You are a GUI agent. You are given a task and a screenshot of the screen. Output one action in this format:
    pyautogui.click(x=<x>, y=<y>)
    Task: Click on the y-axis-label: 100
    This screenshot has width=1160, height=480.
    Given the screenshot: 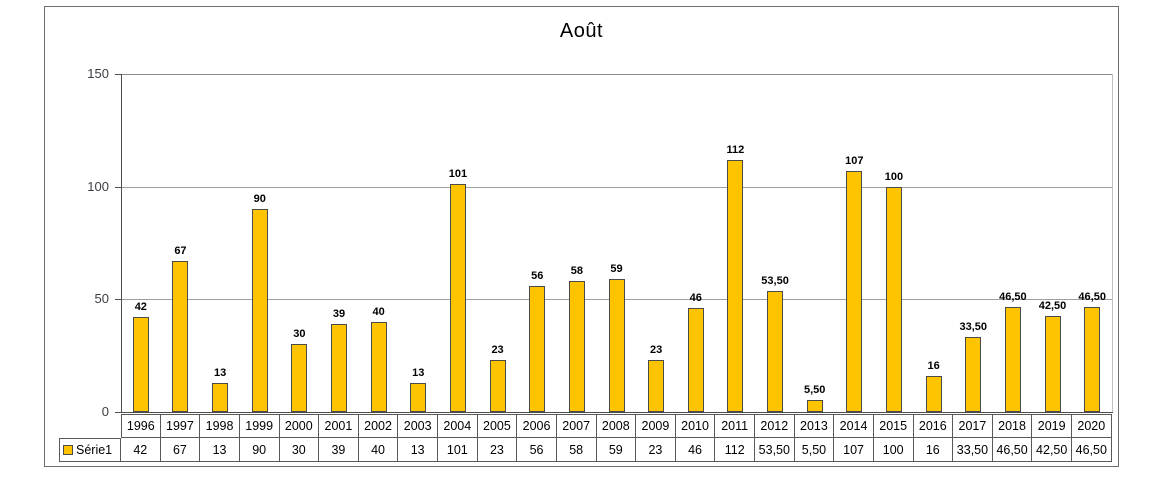 What is the action you would take?
    pyautogui.click(x=98, y=186)
    